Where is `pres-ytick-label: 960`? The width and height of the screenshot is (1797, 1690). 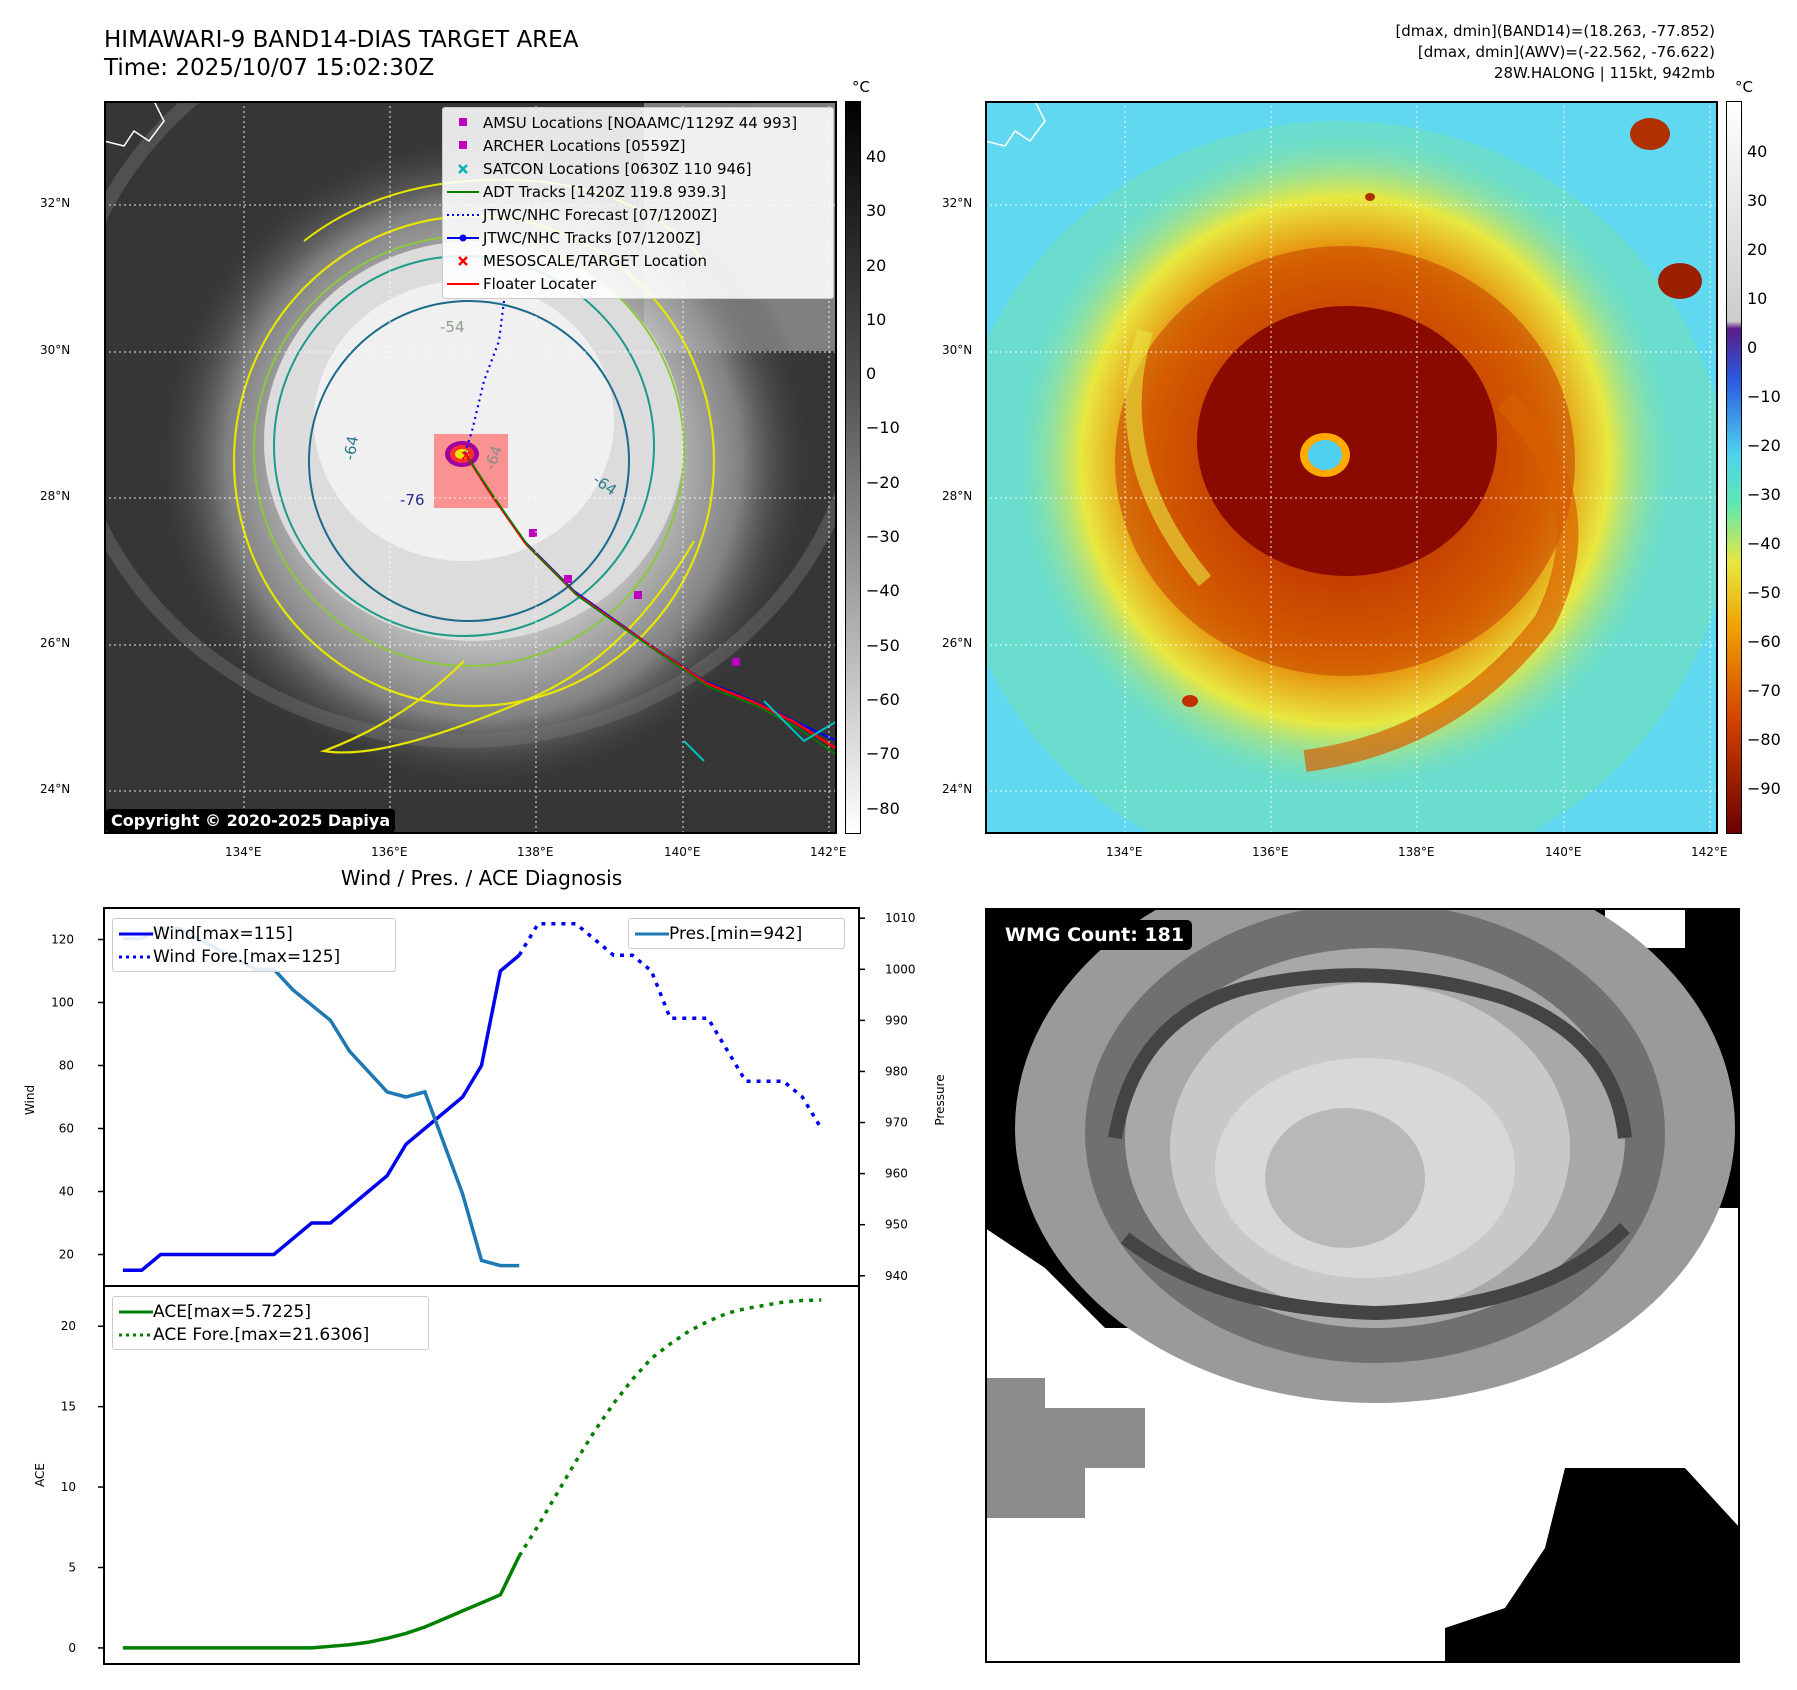 pres-ytick-label: 960 is located at coordinates (896, 1174).